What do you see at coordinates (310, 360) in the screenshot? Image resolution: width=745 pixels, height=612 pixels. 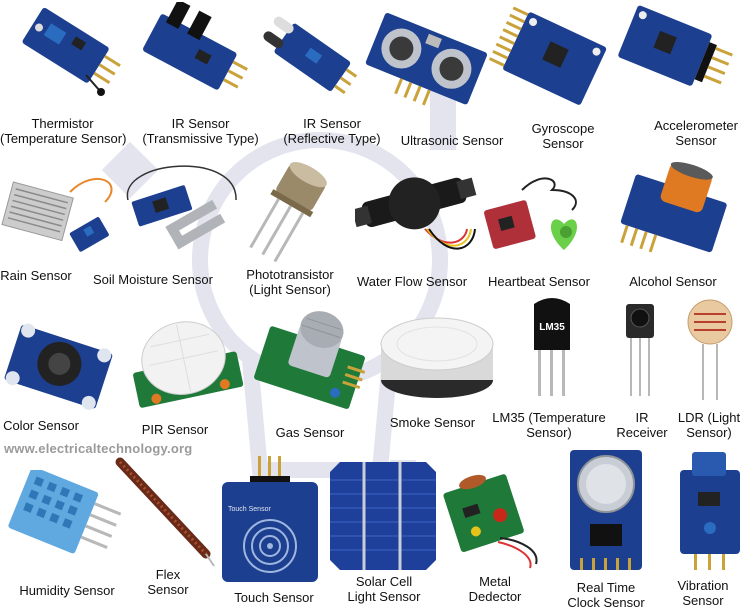 I see `gas-sensor-icon` at bounding box center [310, 360].